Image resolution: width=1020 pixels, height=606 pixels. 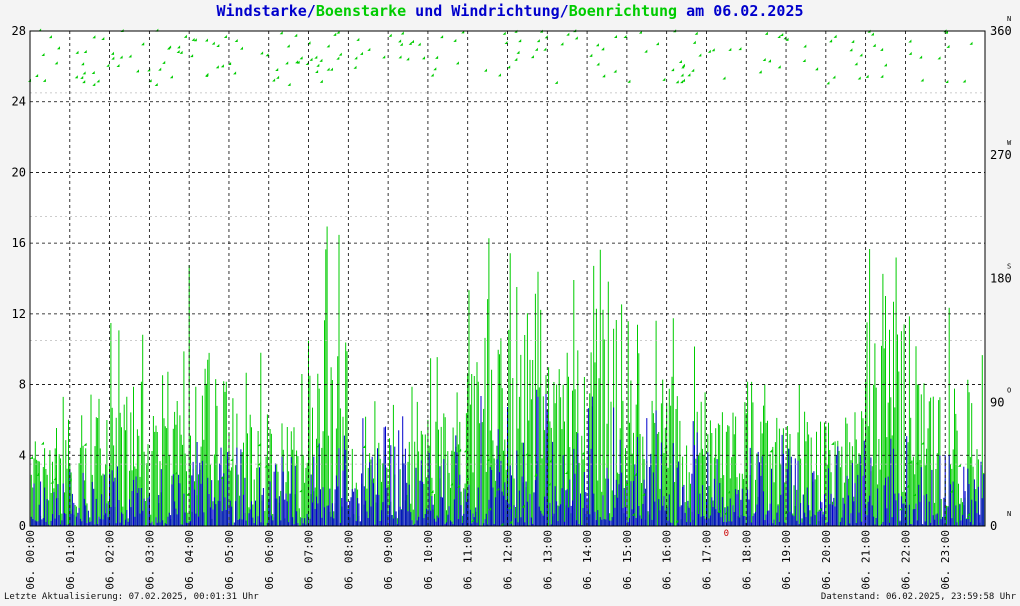 What do you see at coordinates (189, 560) in the screenshot?
I see `x-tick-label: 06. 04:00` at bounding box center [189, 560].